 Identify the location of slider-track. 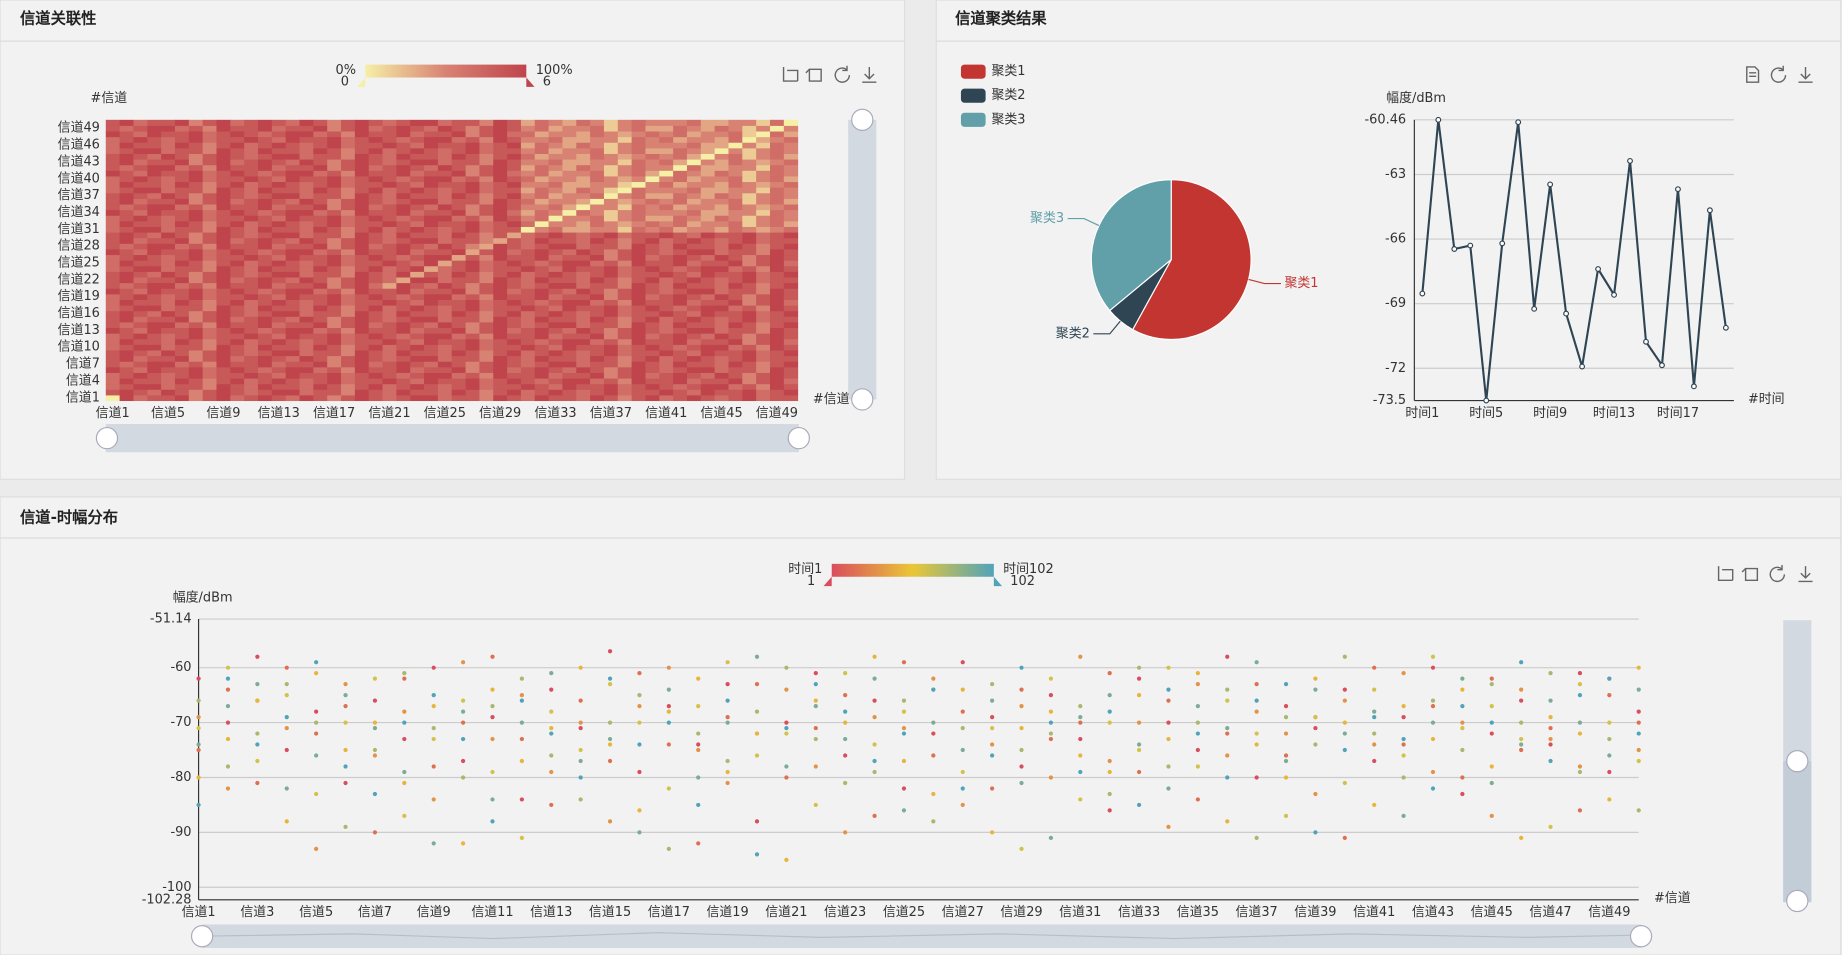
(922, 936).